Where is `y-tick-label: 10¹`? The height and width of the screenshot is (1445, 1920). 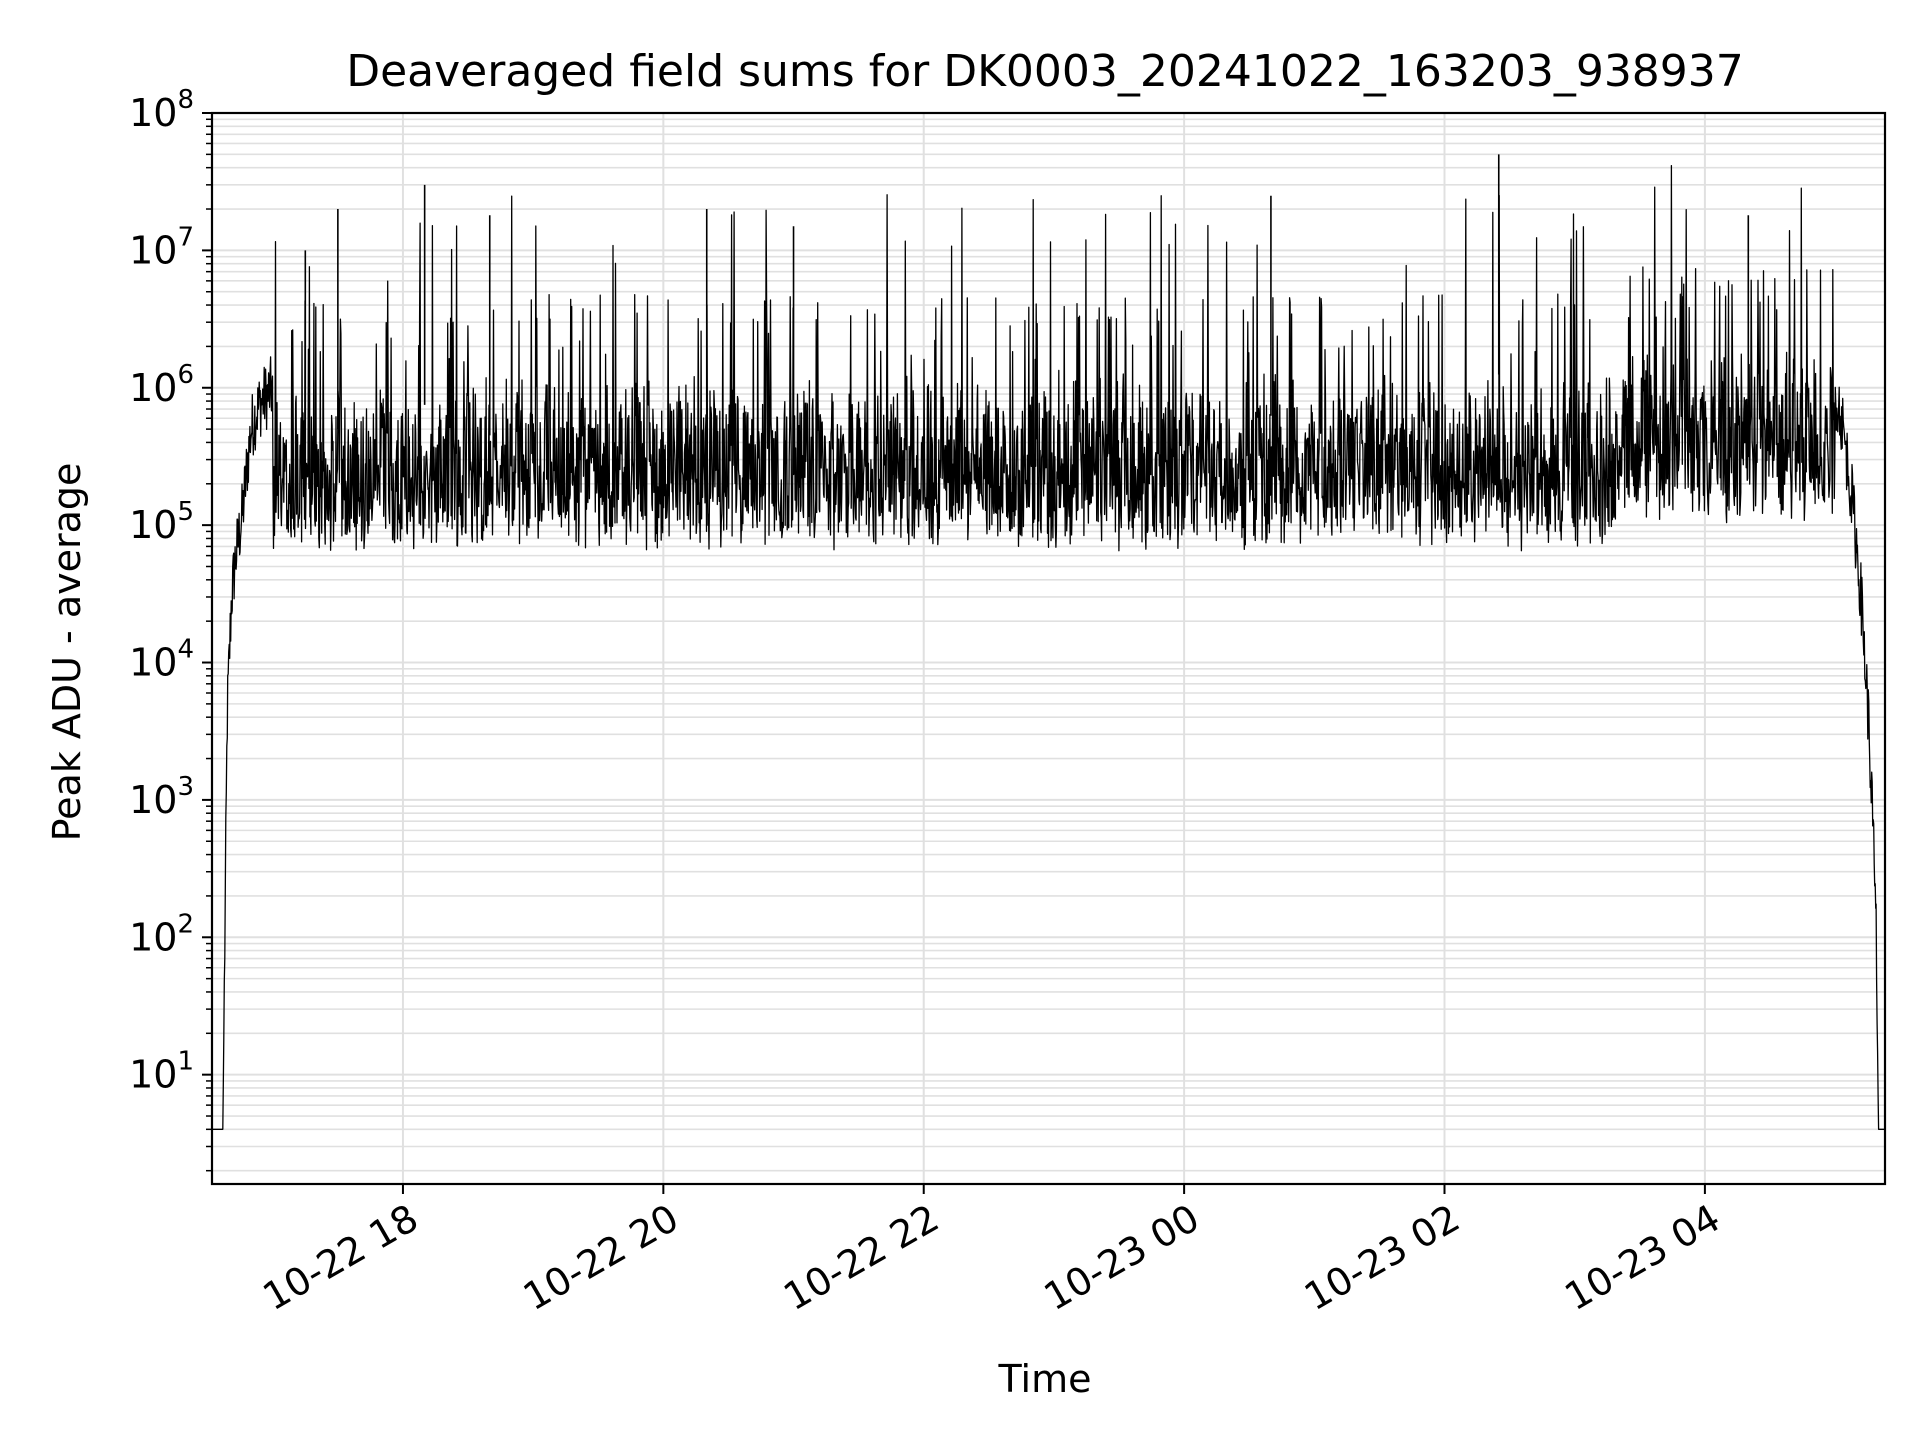 y-tick-label: 10¹ is located at coordinates (161, 1072).